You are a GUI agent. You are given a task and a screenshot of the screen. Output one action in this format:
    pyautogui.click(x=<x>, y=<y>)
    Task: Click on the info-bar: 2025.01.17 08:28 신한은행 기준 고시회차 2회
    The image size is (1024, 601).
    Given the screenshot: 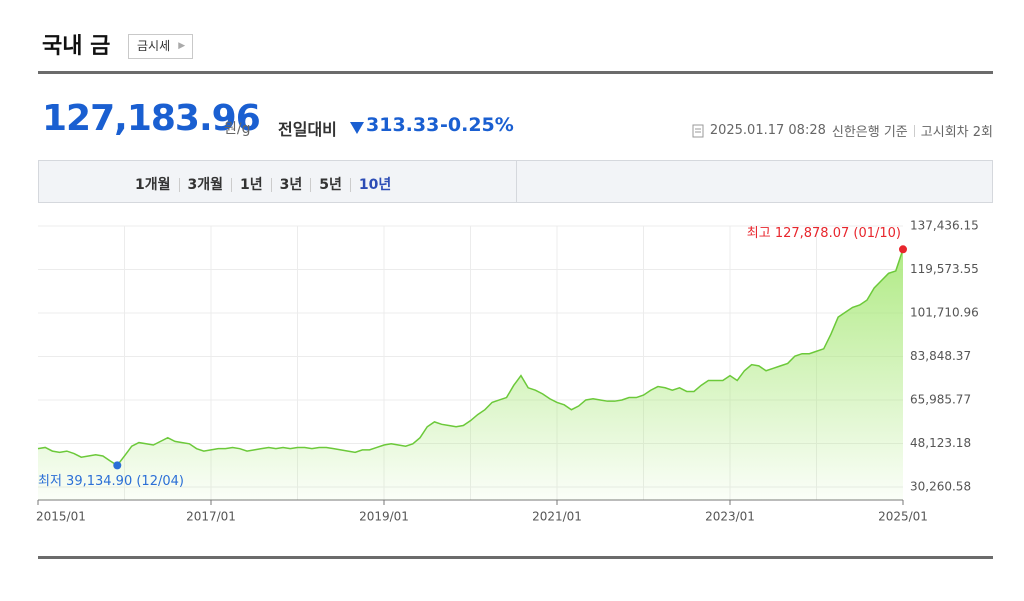 What is the action you would take?
    pyautogui.click(x=842, y=130)
    